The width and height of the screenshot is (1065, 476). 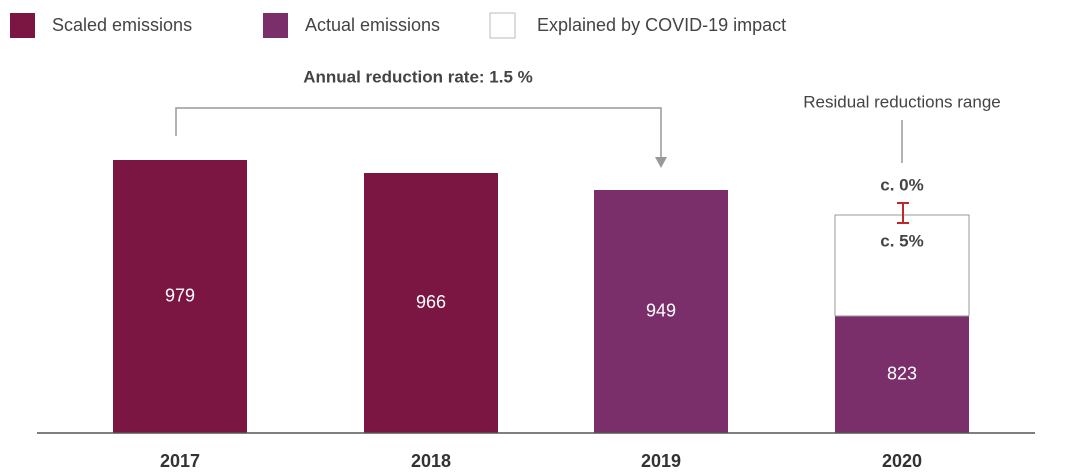 What do you see at coordinates (180, 461) in the screenshot?
I see `x-tick-label: 2017` at bounding box center [180, 461].